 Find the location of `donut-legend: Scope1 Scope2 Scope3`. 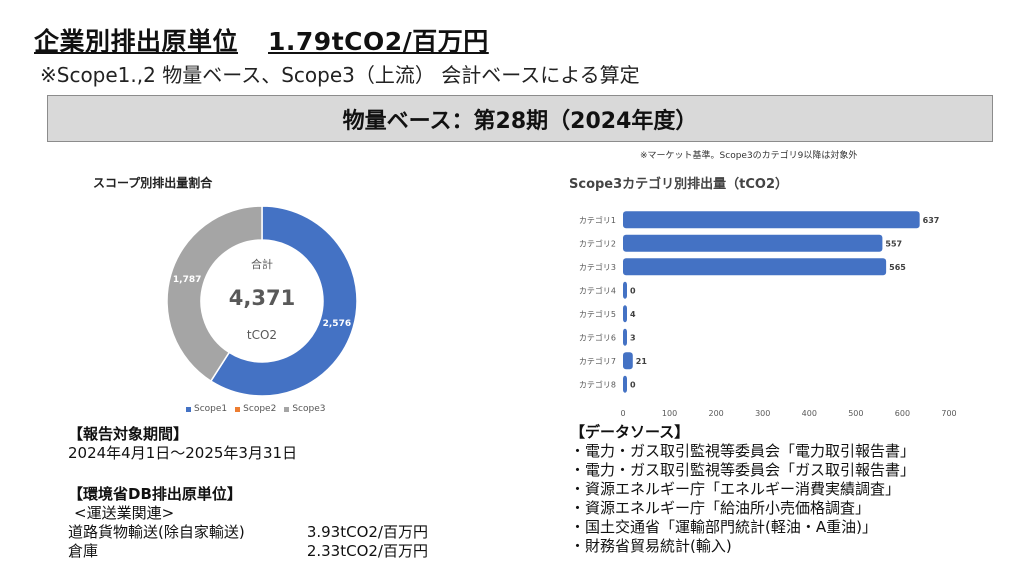

donut-legend: Scope1 Scope2 Scope3 is located at coordinates (255, 409).